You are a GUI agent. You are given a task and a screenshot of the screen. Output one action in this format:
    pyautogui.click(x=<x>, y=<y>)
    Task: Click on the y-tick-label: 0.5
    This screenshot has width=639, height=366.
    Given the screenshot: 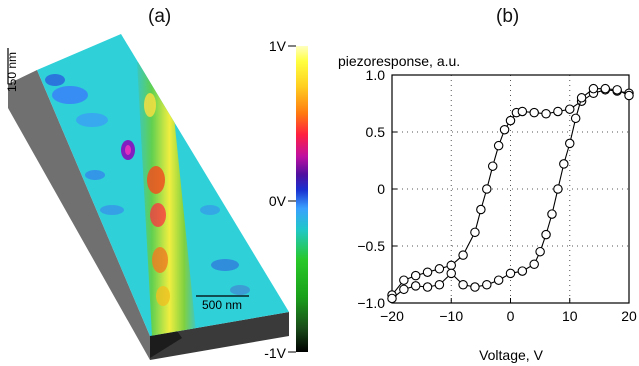 What is the action you would take?
    pyautogui.click(x=376, y=132)
    